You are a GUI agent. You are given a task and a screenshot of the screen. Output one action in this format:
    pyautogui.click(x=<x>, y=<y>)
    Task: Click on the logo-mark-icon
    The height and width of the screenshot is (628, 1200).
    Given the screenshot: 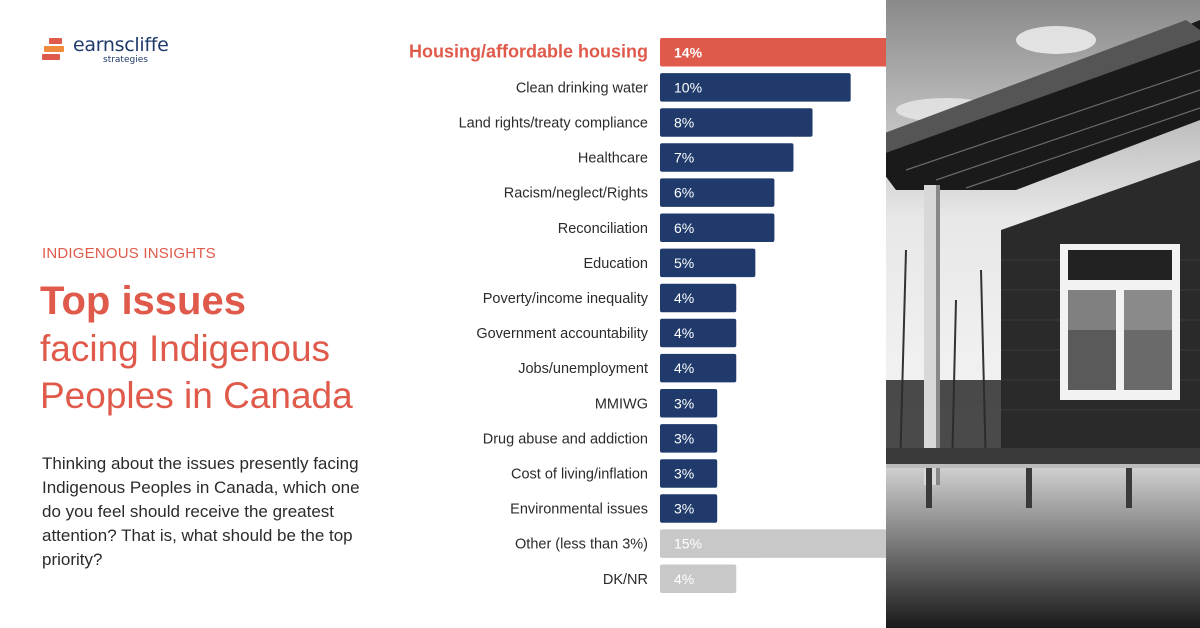 What is the action you would take?
    pyautogui.click(x=55, y=51)
    